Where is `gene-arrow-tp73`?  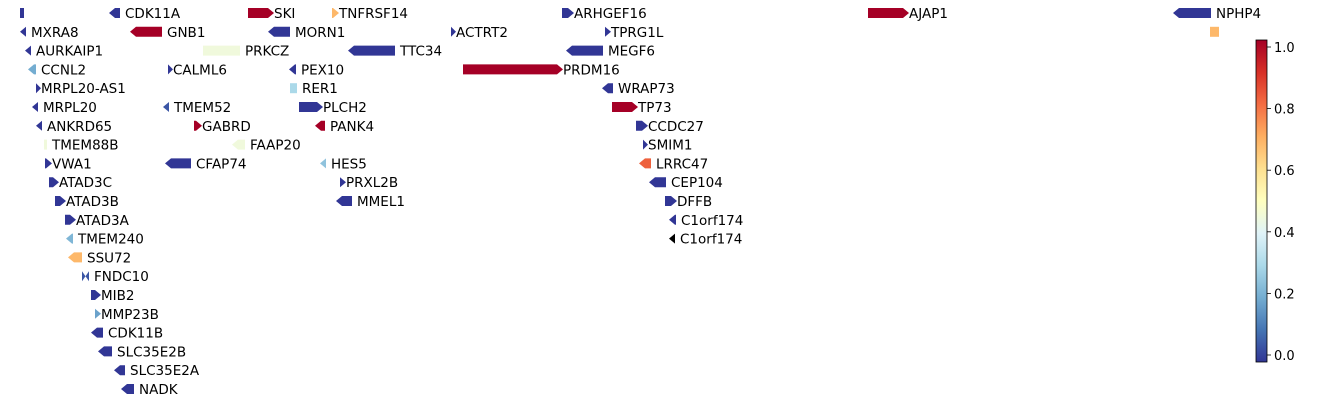 gene-arrow-tp73 is located at coordinates (625, 107).